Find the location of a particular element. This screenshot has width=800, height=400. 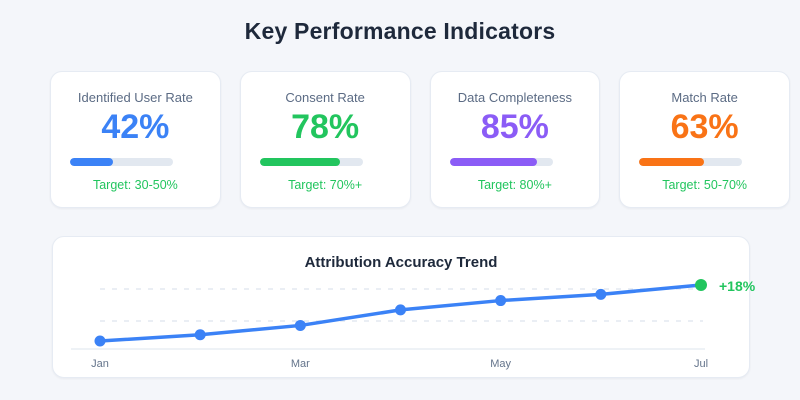

kpi-label: Data Completeness is located at coordinates (514, 97).